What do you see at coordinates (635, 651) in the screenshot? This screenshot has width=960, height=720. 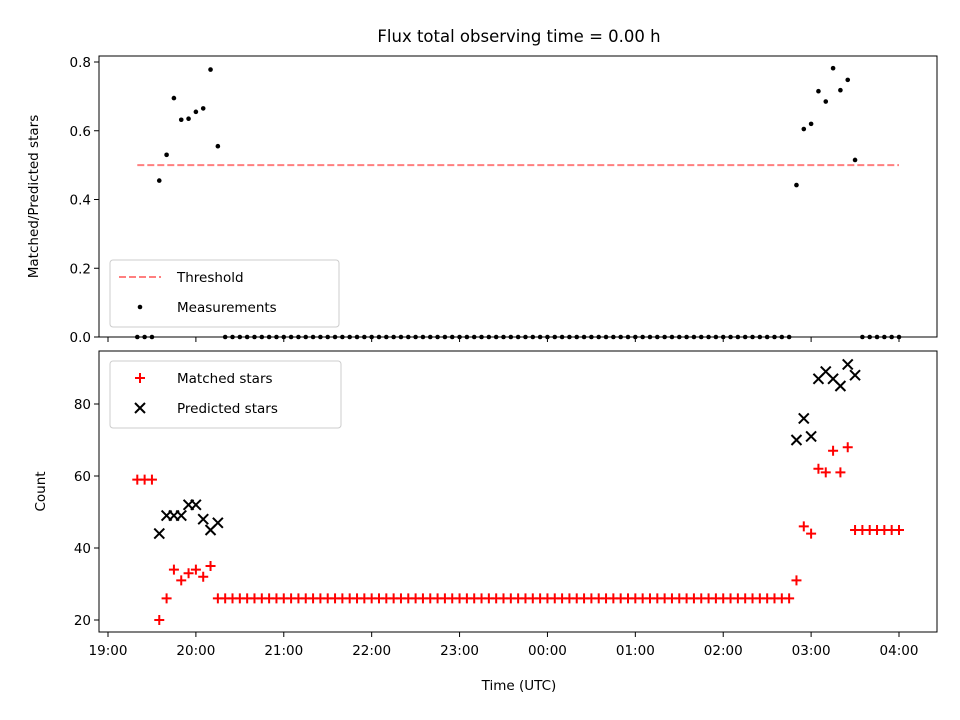 I see `x-tick-label: 01:00` at bounding box center [635, 651].